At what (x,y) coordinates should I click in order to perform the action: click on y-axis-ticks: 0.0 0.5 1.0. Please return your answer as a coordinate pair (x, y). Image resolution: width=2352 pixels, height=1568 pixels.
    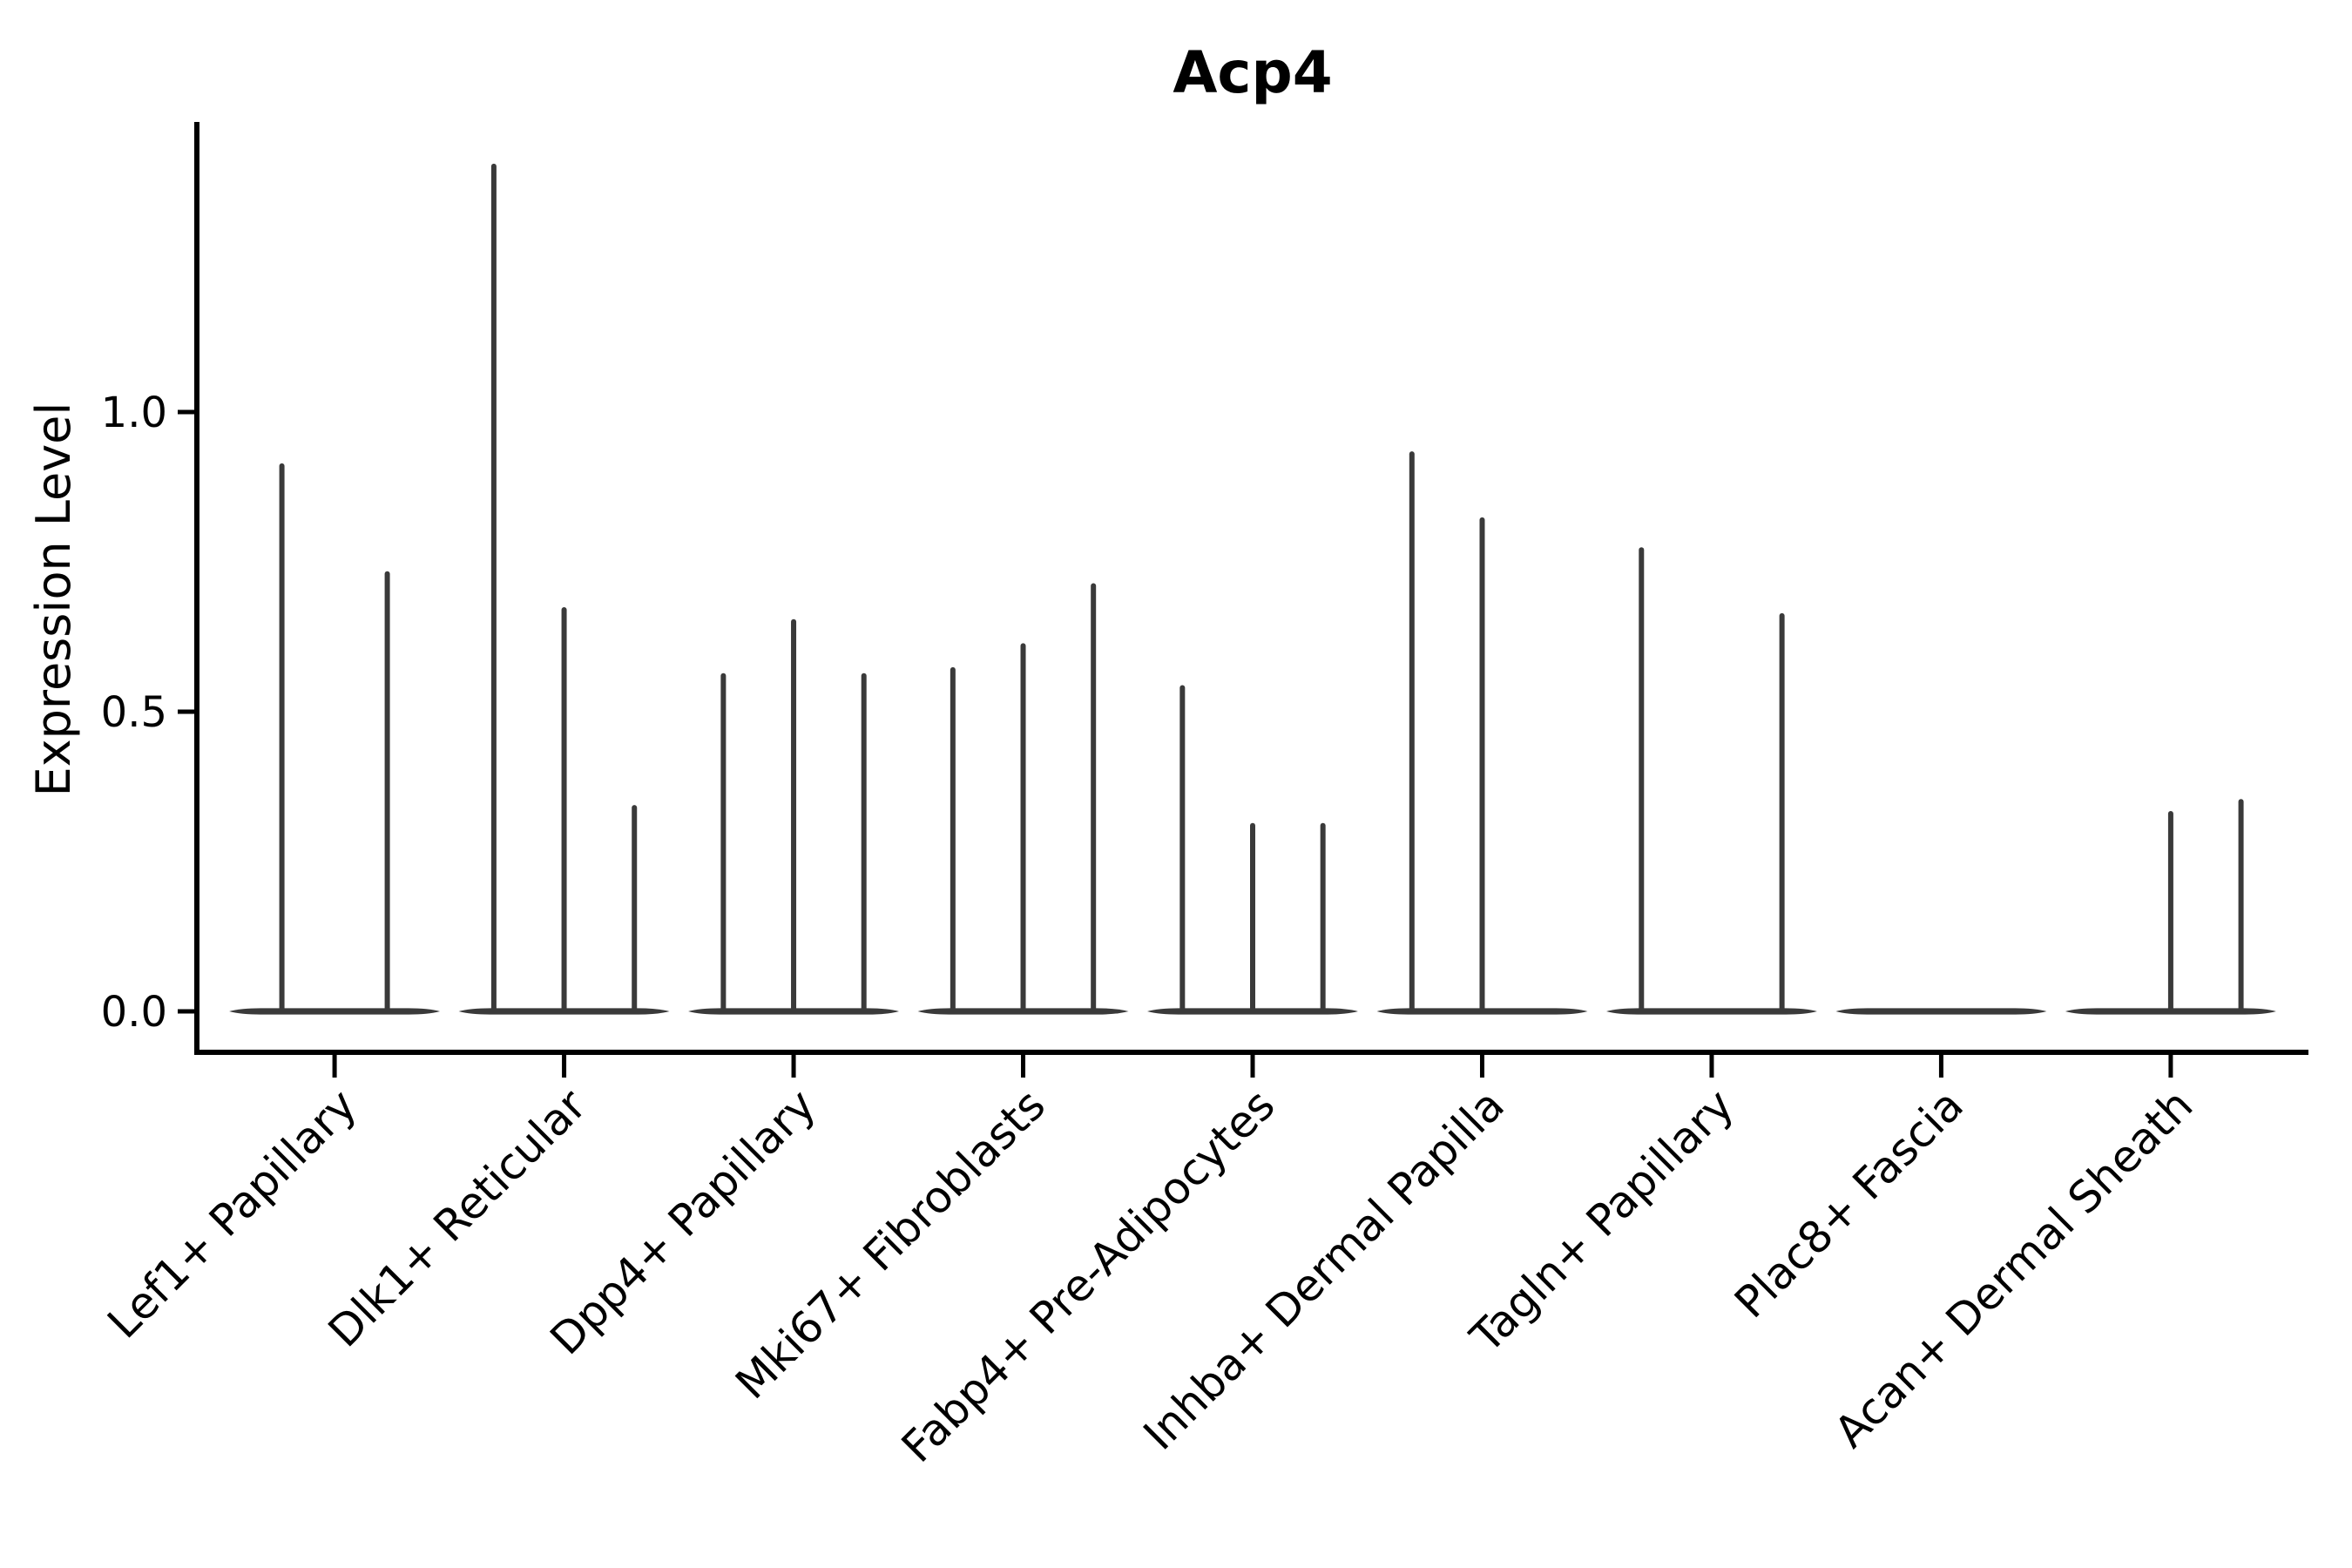
    Looking at the image, I should click on (147, 713).